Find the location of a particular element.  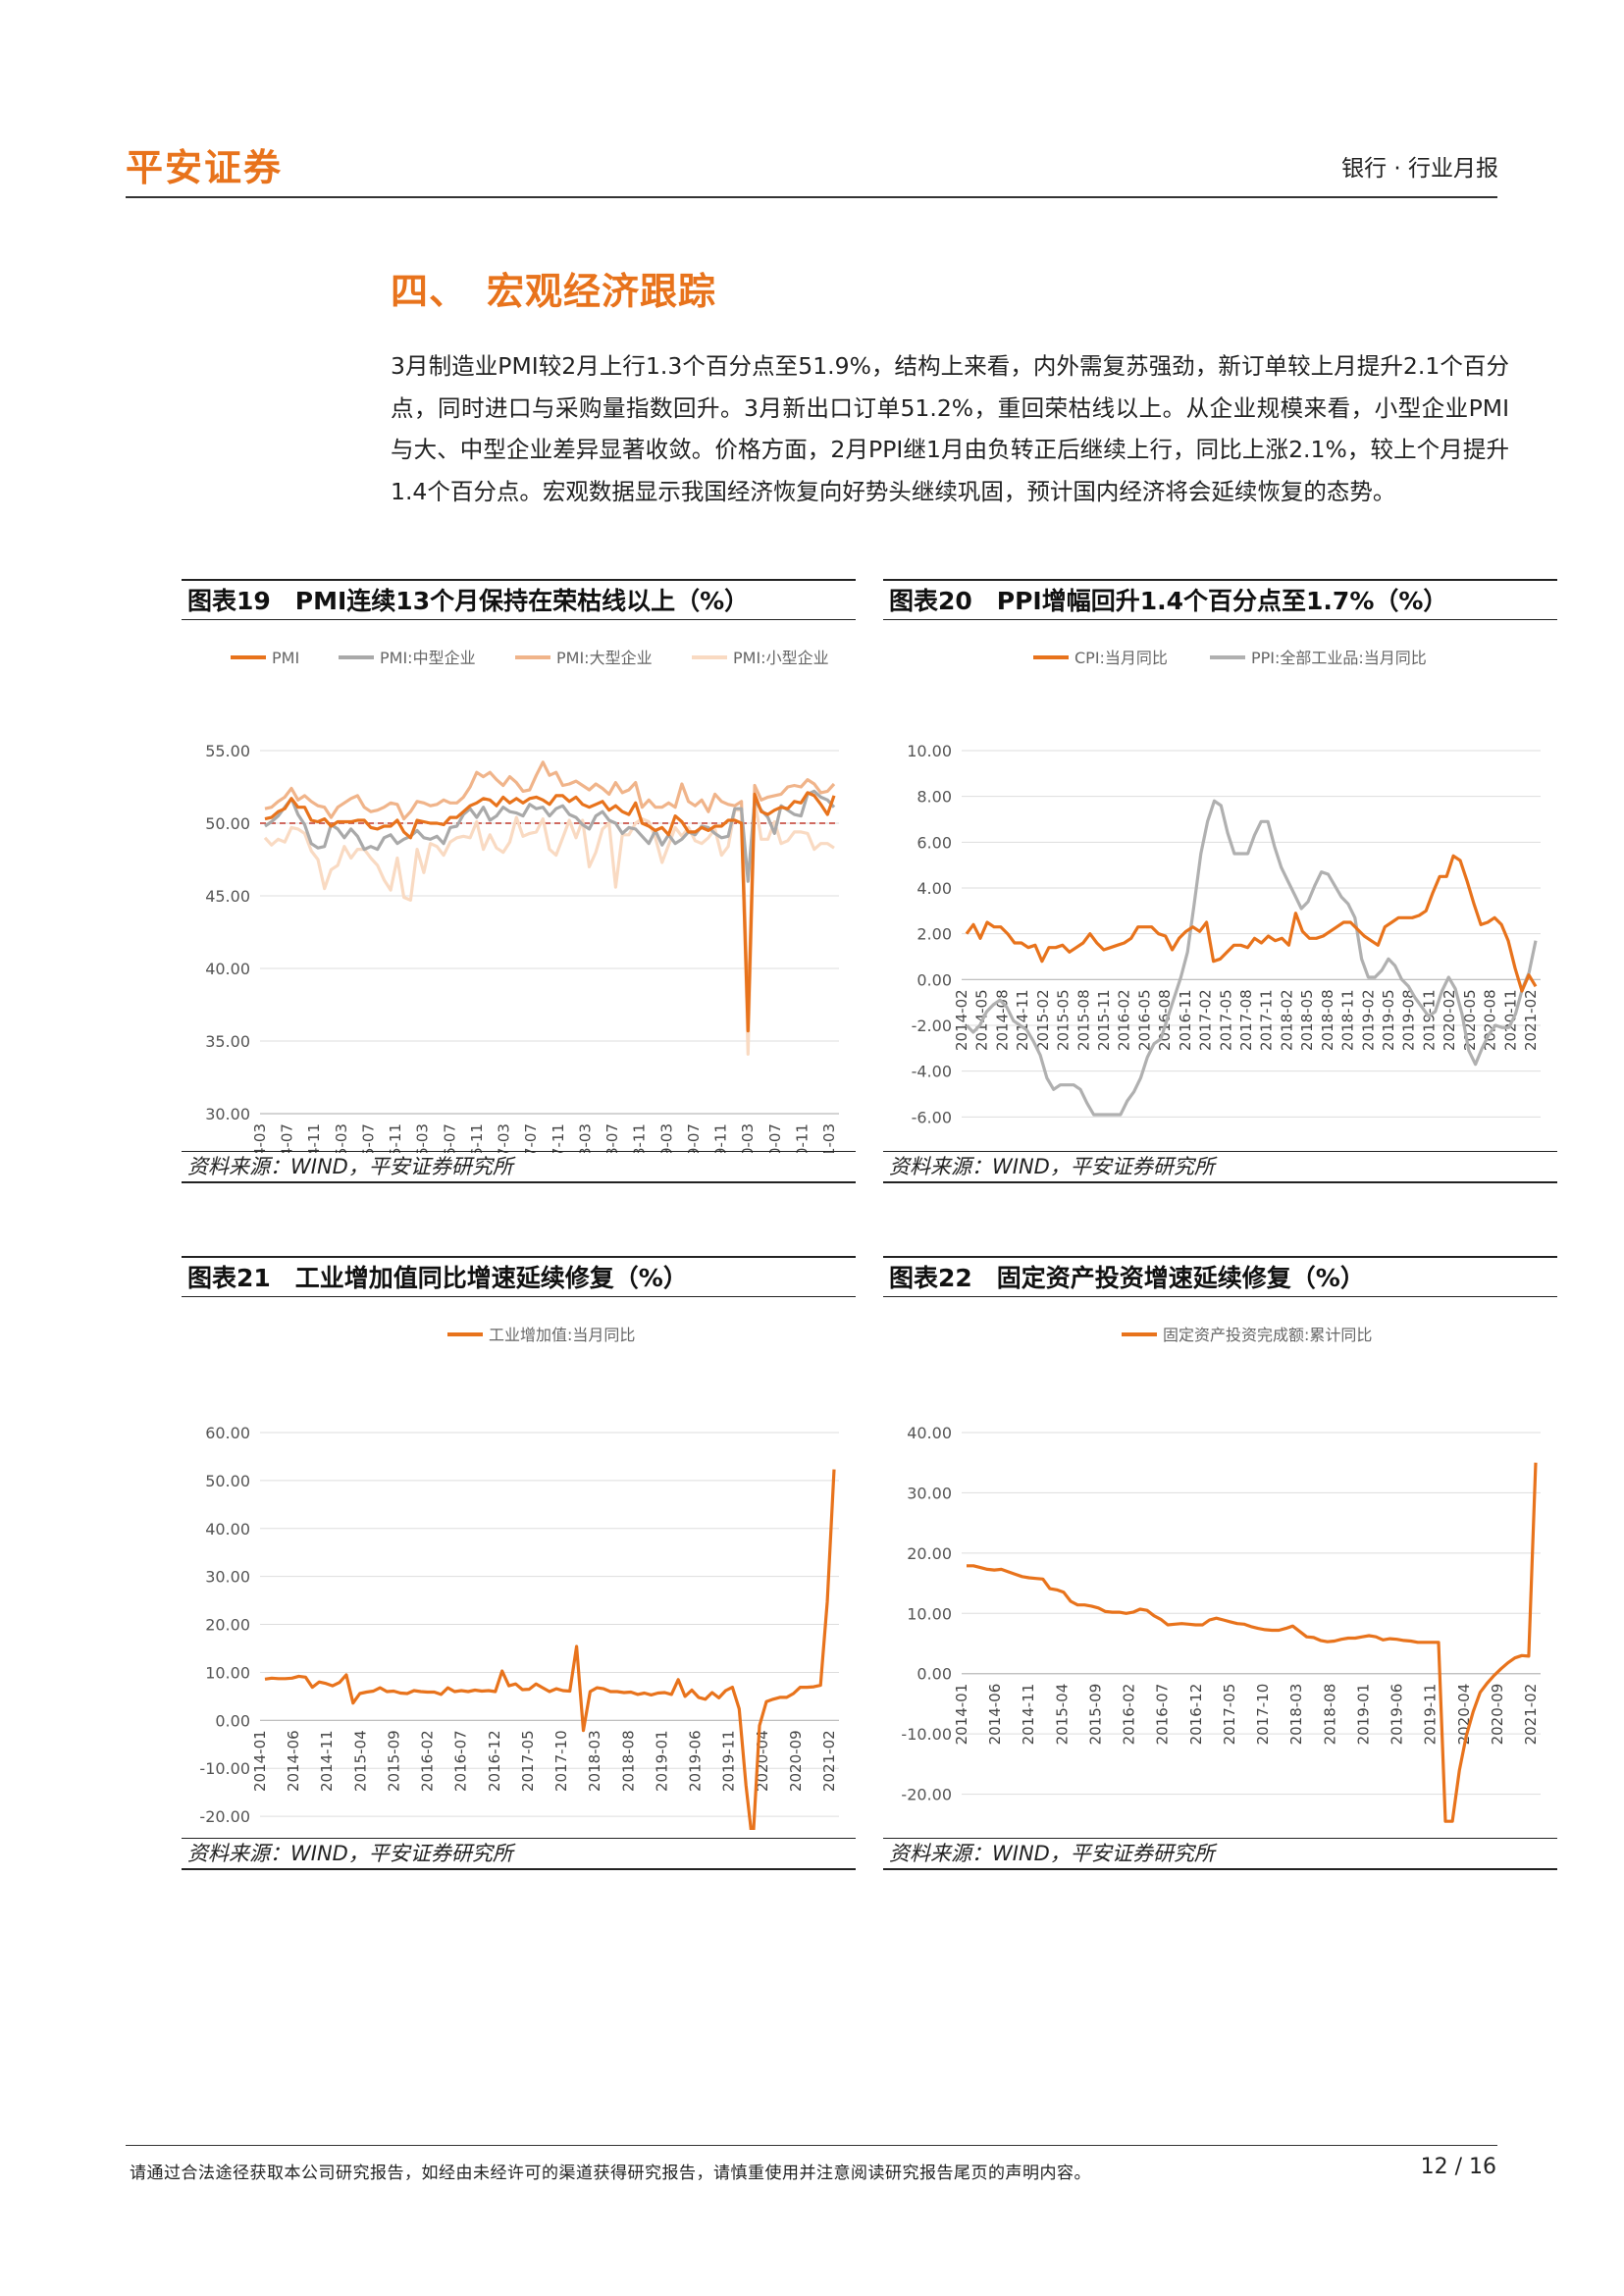

x-tick-label: 2017-03 is located at coordinates (504, 1138).